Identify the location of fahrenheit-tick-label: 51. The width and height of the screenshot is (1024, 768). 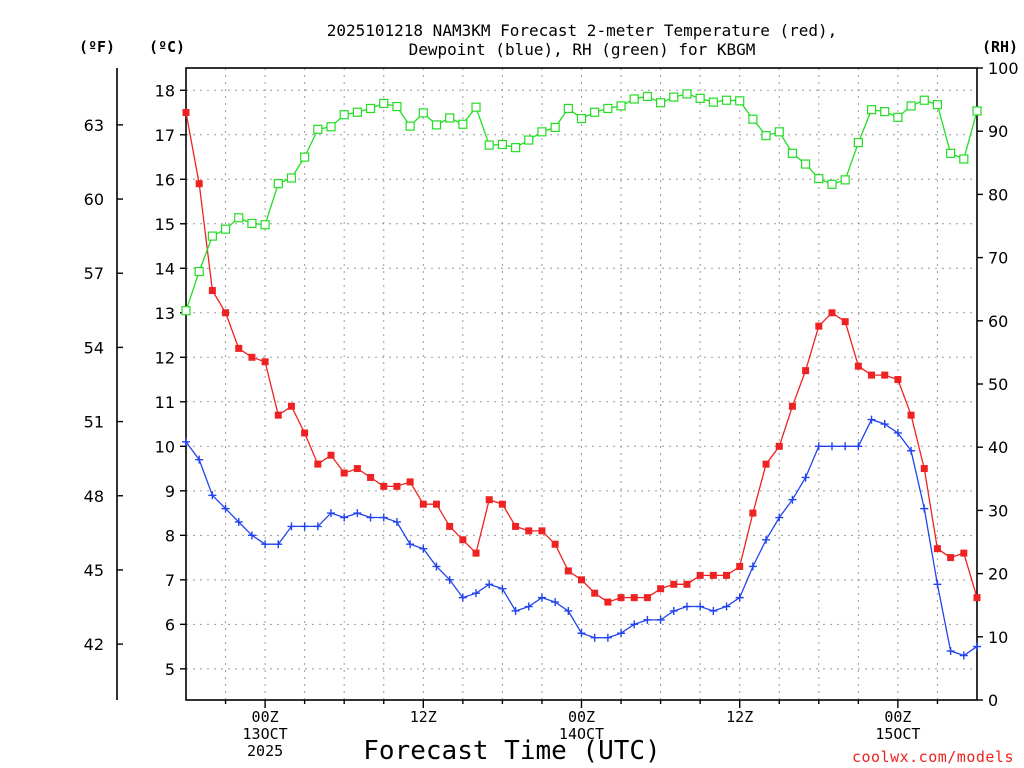
(94, 422).